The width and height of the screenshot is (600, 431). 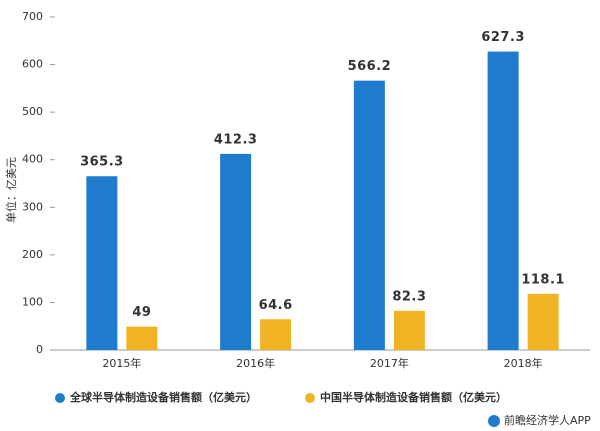 I want to click on value-label: 566.2, so click(x=370, y=66).